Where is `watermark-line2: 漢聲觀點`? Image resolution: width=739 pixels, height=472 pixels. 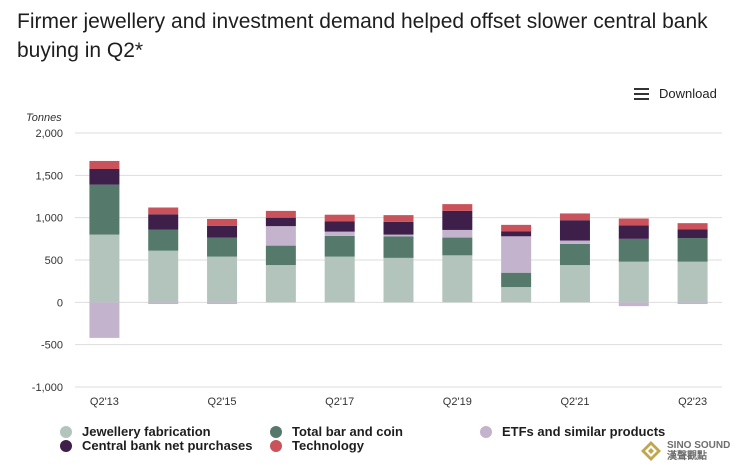 watermark-line2: 漢聲觀點 is located at coordinates (687, 456).